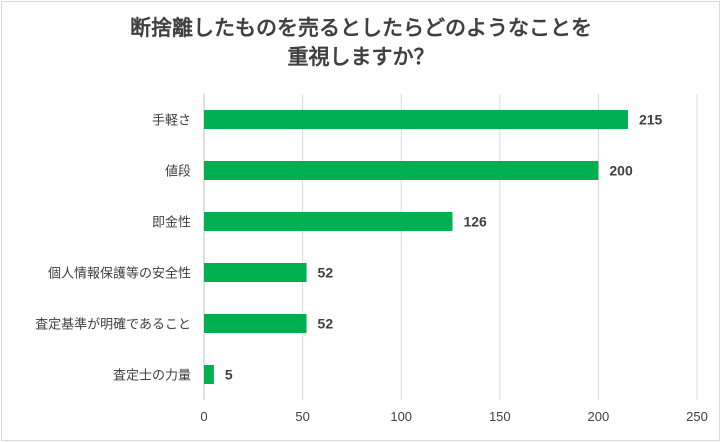 Image resolution: width=721 pixels, height=442 pixels. What do you see at coordinates (302, 416) in the screenshot?
I see `x-tick-label: 50` at bounding box center [302, 416].